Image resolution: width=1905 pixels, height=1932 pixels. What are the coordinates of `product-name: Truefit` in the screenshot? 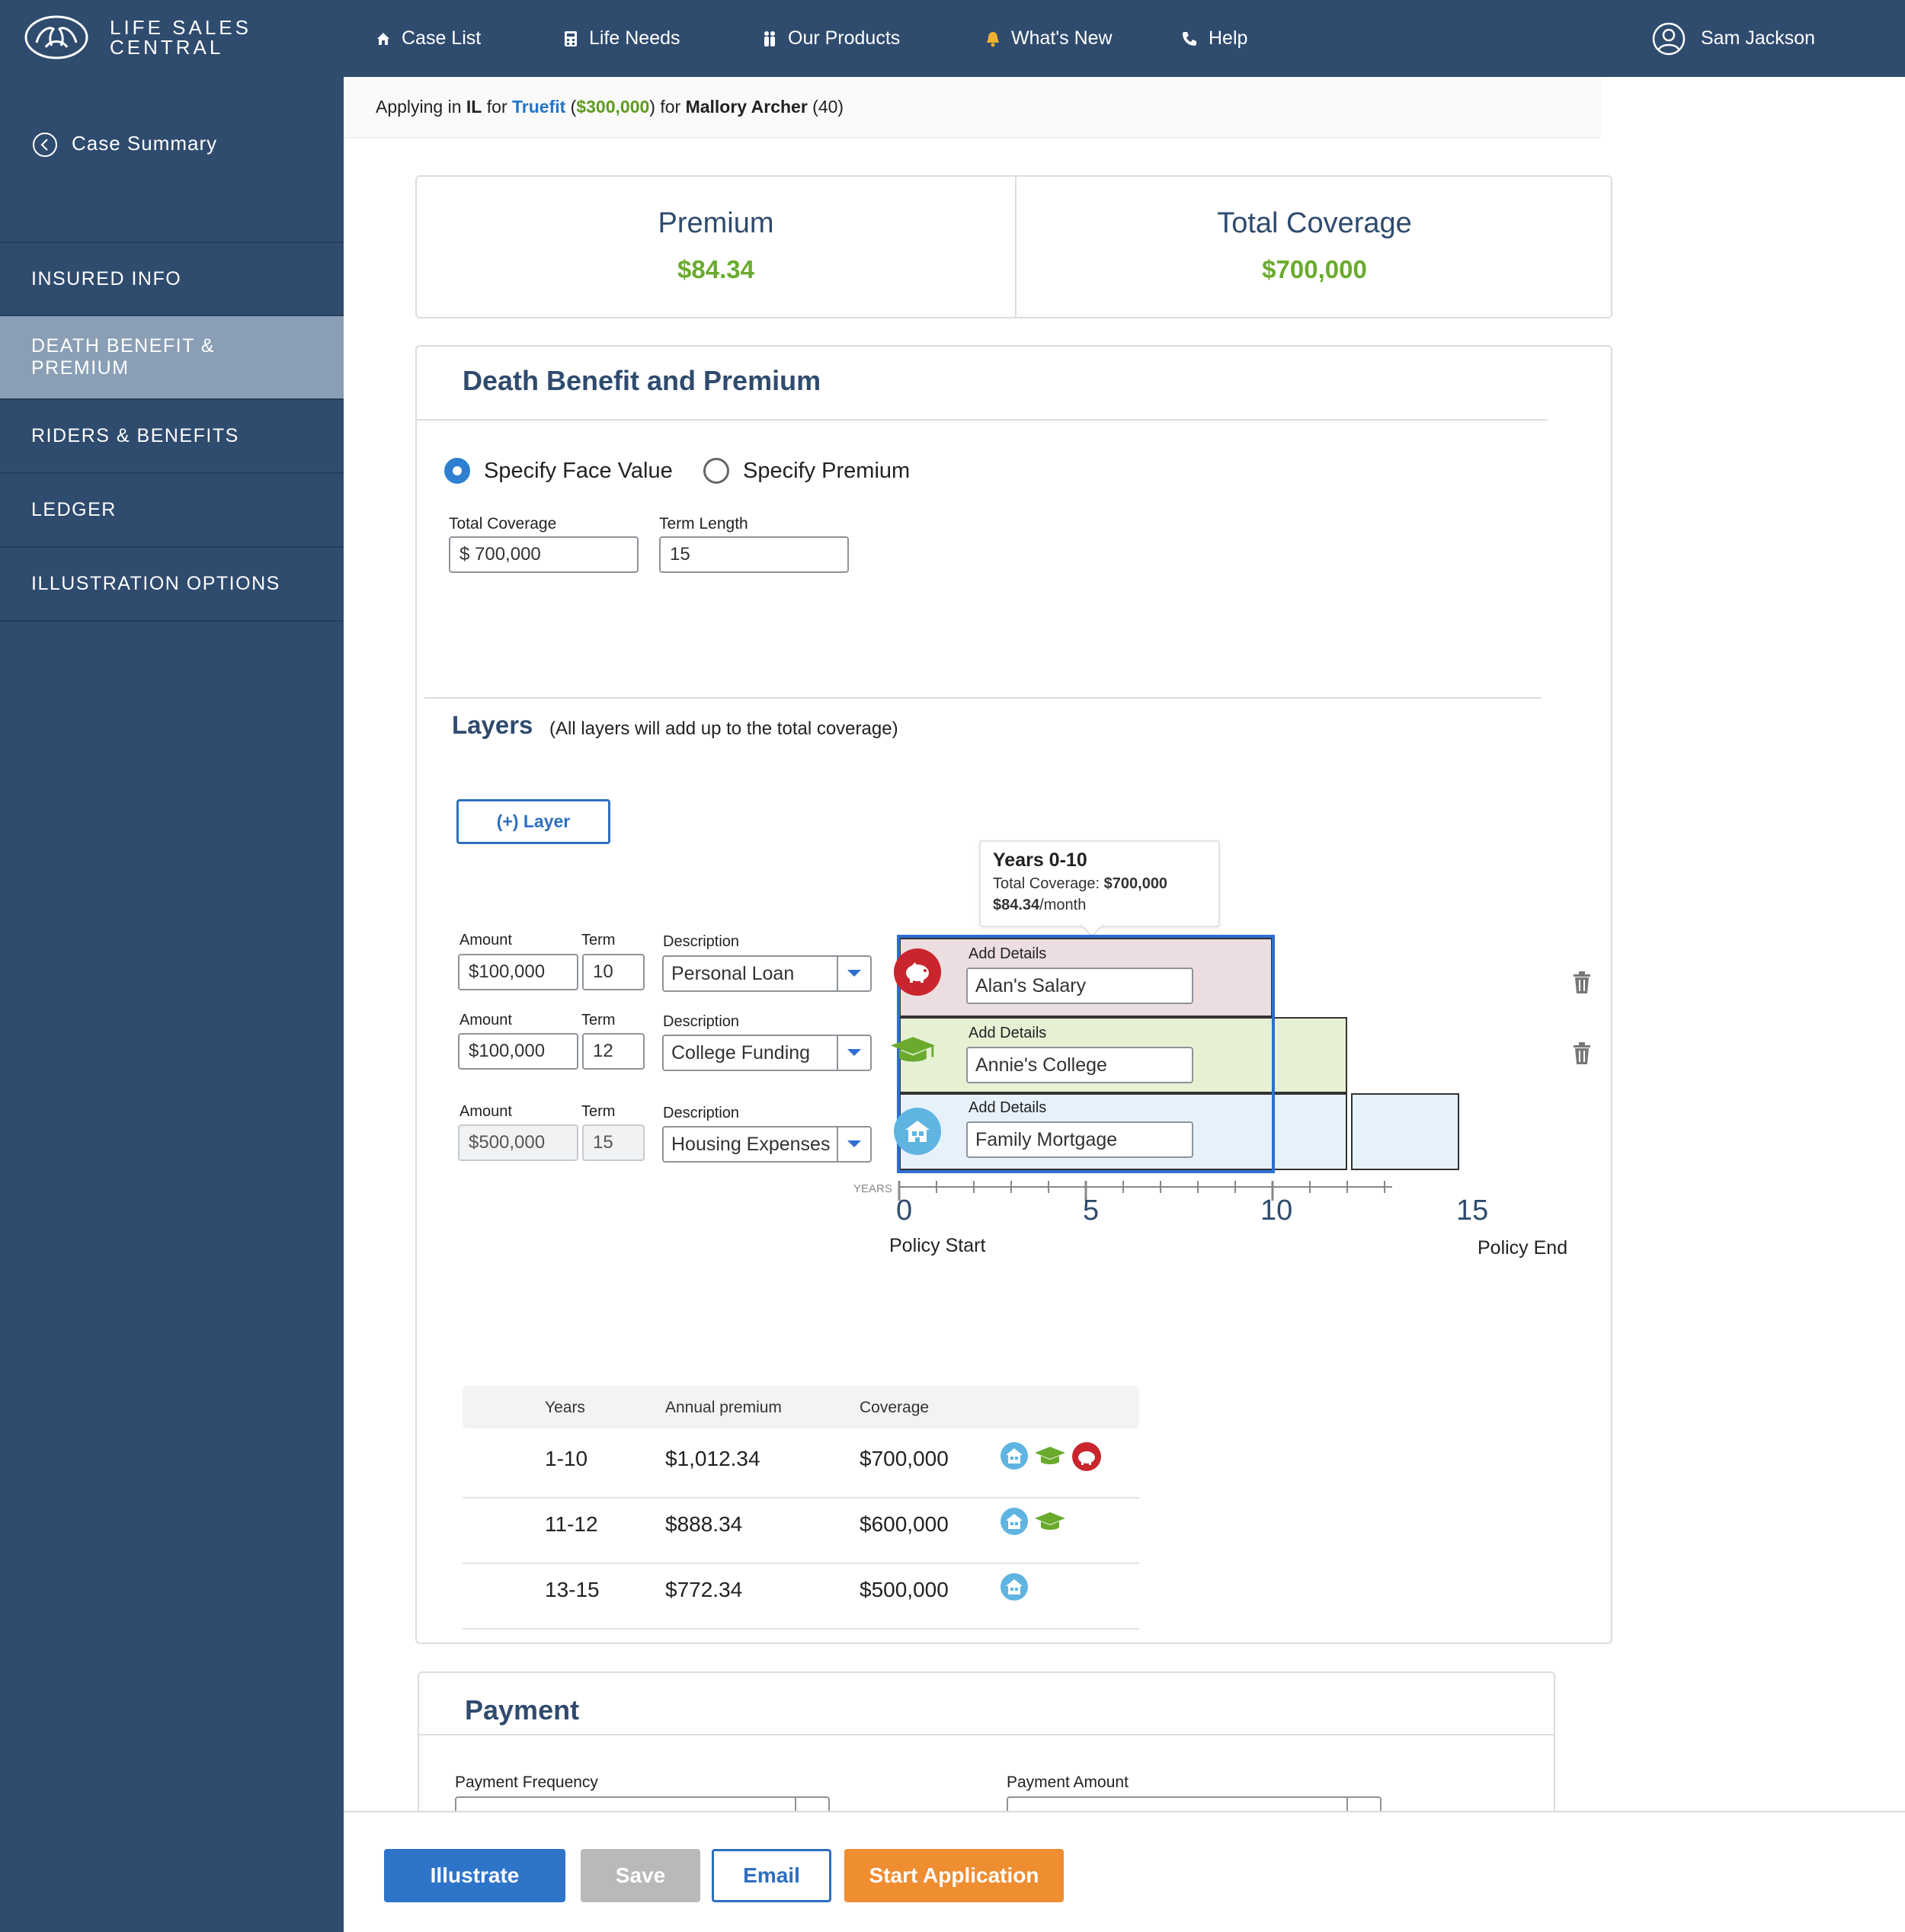 It's located at (539, 107).